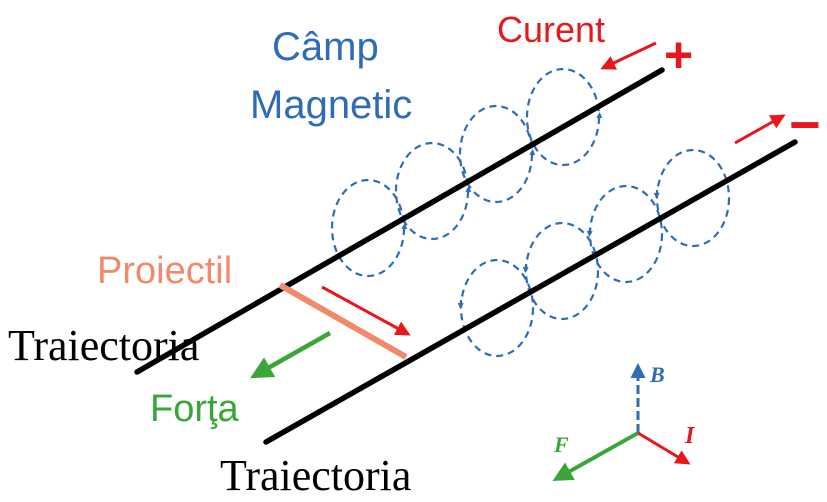  I want to click on b-axis-label: B, so click(657, 374).